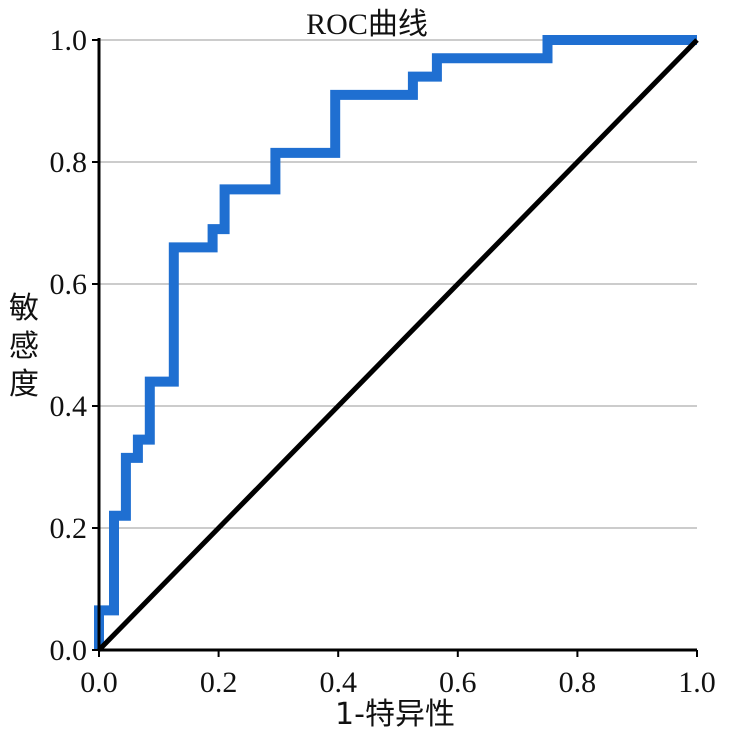  I want to click on chart-title: ROC曲线, so click(367, 24).